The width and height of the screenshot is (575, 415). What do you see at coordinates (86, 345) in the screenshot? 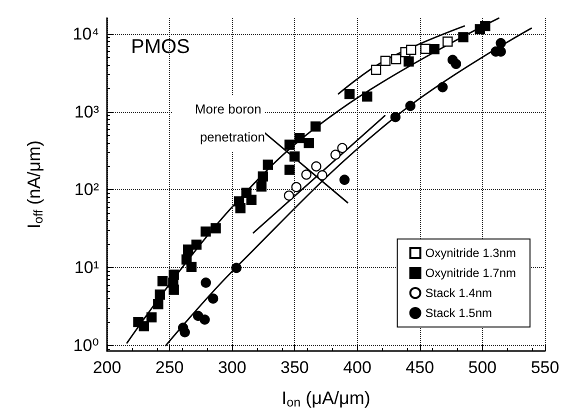
I see `y-tick-label: 10⁰` at bounding box center [86, 345].